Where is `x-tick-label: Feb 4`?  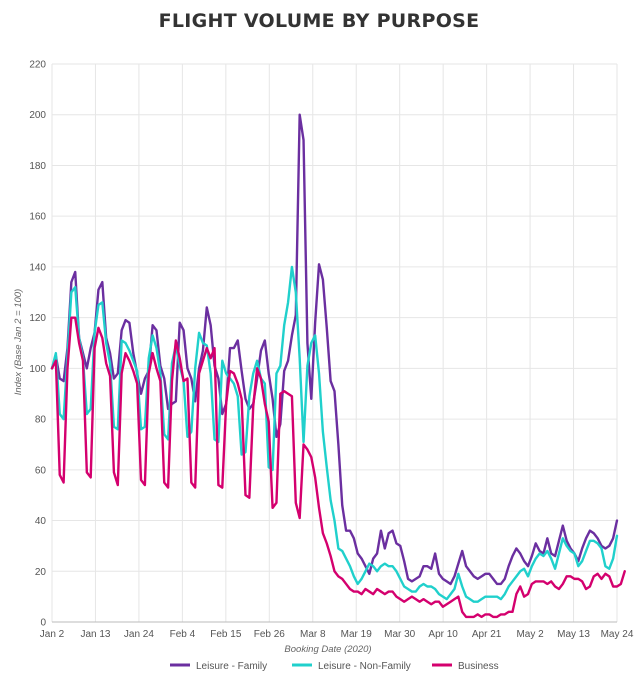
x-tick-label: Feb 4 is located at coordinates (183, 634).